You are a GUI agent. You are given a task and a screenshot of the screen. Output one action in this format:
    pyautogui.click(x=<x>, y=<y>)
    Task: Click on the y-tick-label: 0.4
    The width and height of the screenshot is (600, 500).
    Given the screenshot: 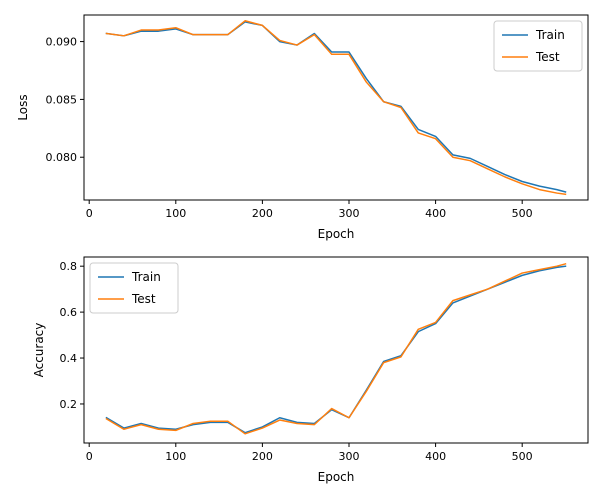 What is the action you would take?
    pyautogui.click(x=69, y=358)
    